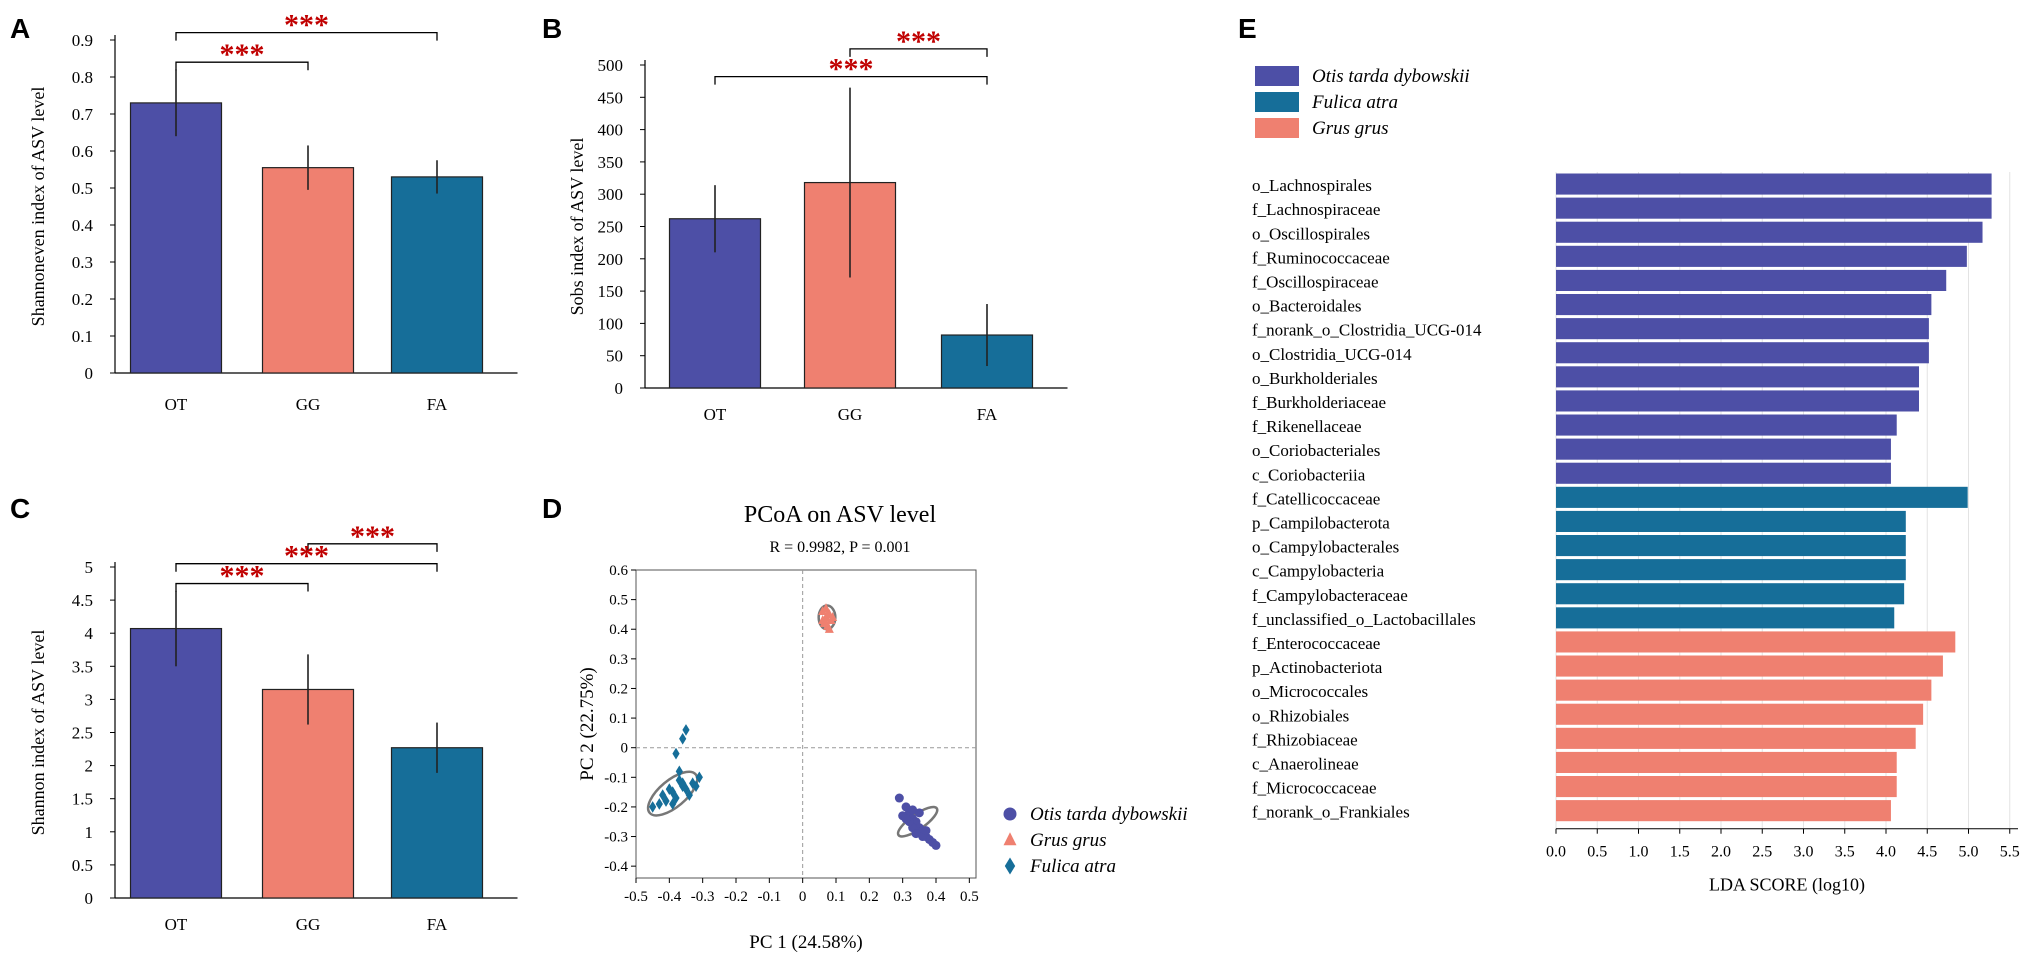 The width and height of the screenshot is (2033, 958). Describe the element at coordinates (89, 633) in the screenshot. I see `y-tick-label: 4` at that location.